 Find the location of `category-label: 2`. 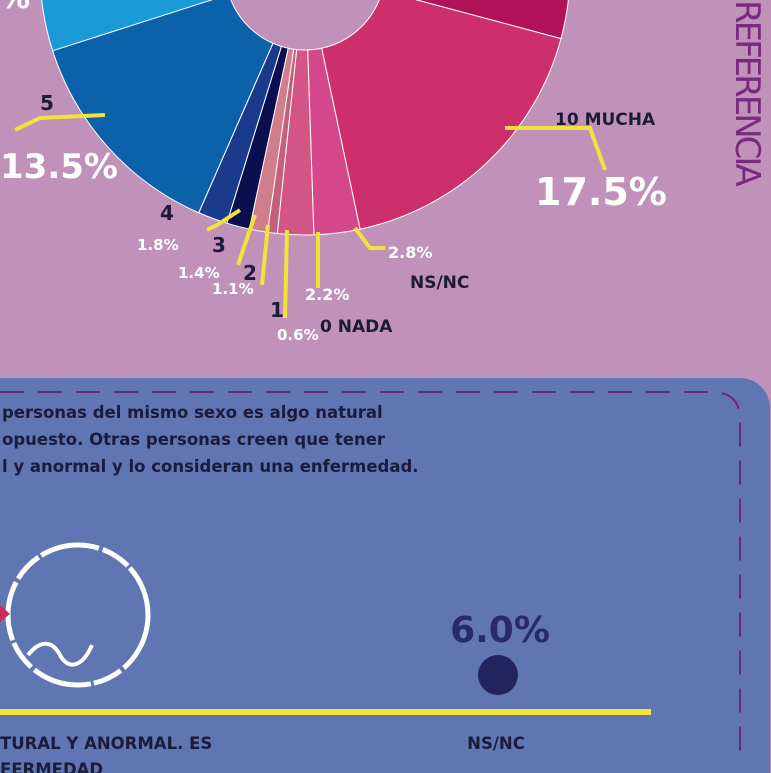

category-label: 2 is located at coordinates (250, 273).